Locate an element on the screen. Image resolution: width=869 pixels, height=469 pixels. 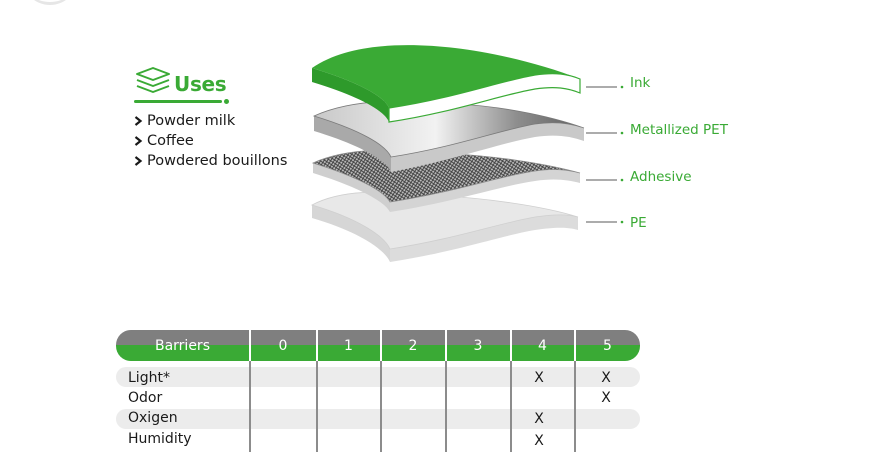
uses-list: Powder milk Coffee Powdered bouillons is located at coordinates (234, 141).